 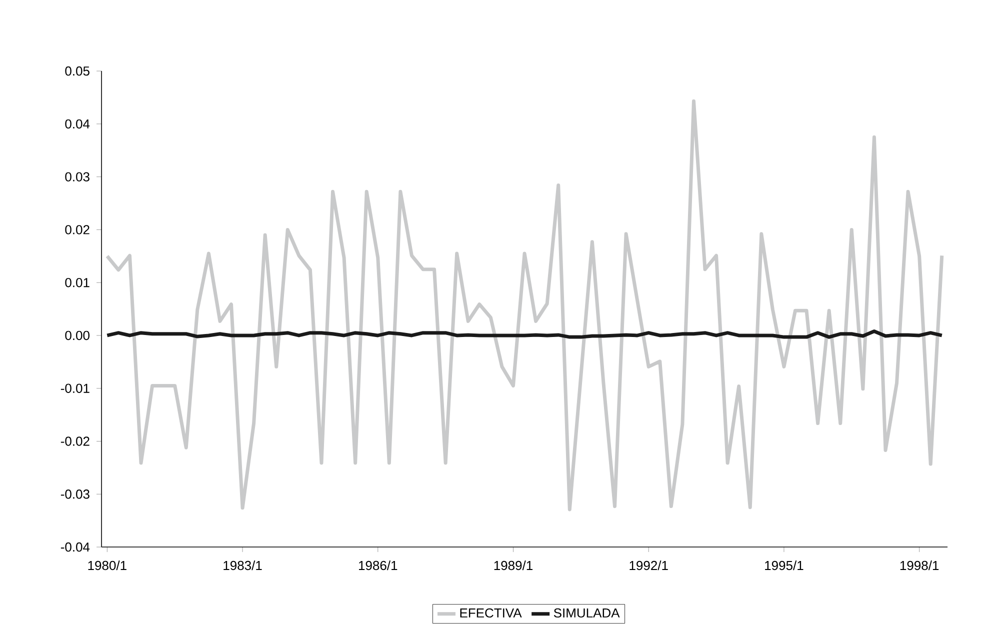 I want to click on y-tick-label: -0.02, so click(x=75, y=441).